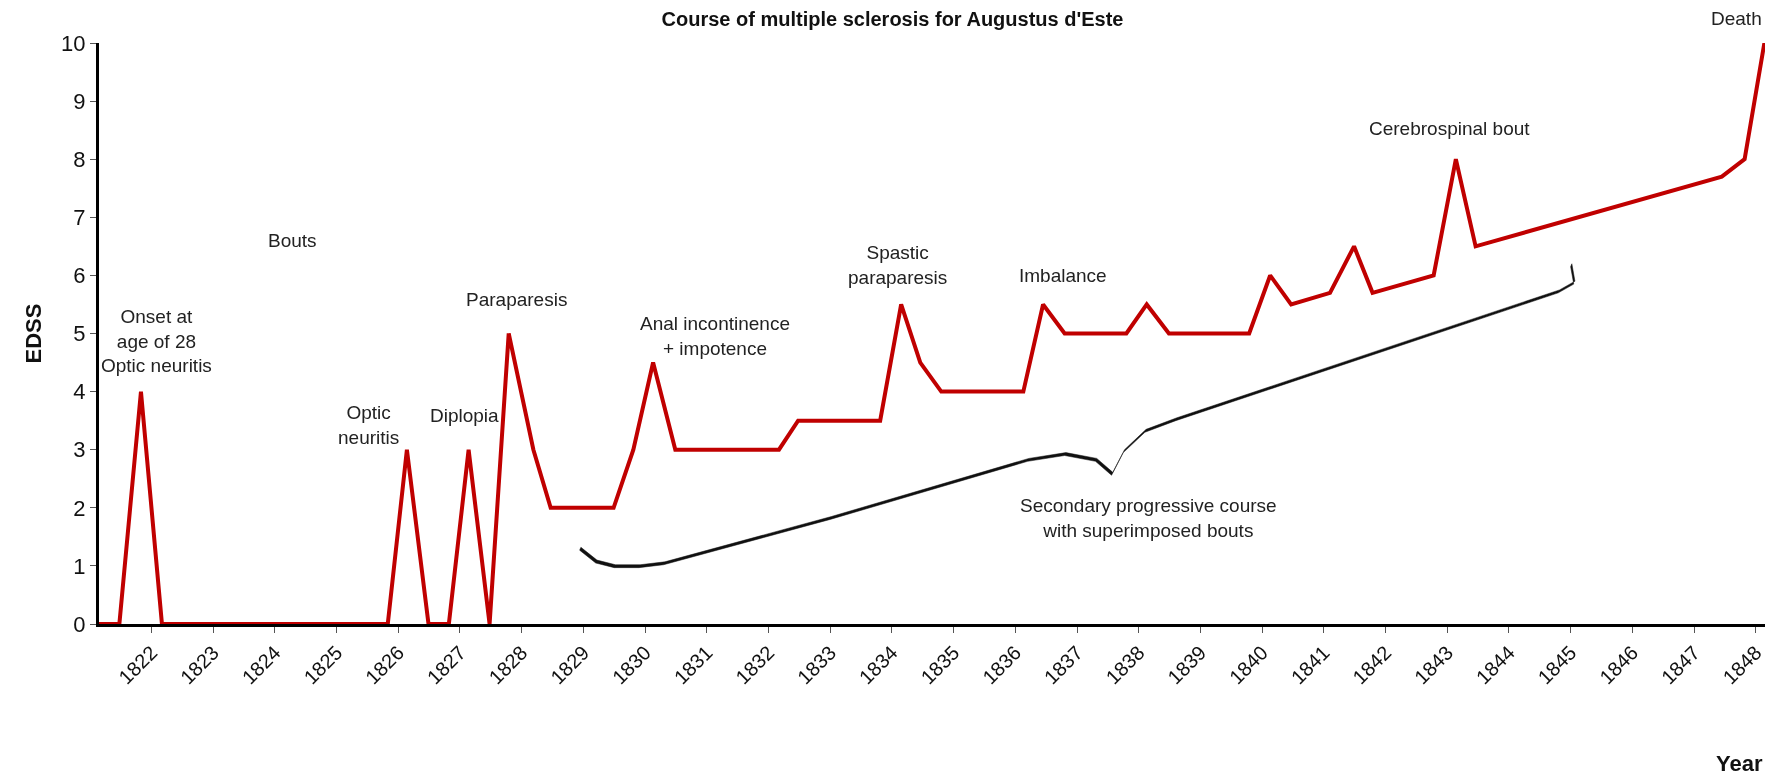 Image resolution: width=1785 pixels, height=777 pixels. What do you see at coordinates (79, 450) in the screenshot?
I see `y-tick-label: 3` at bounding box center [79, 450].